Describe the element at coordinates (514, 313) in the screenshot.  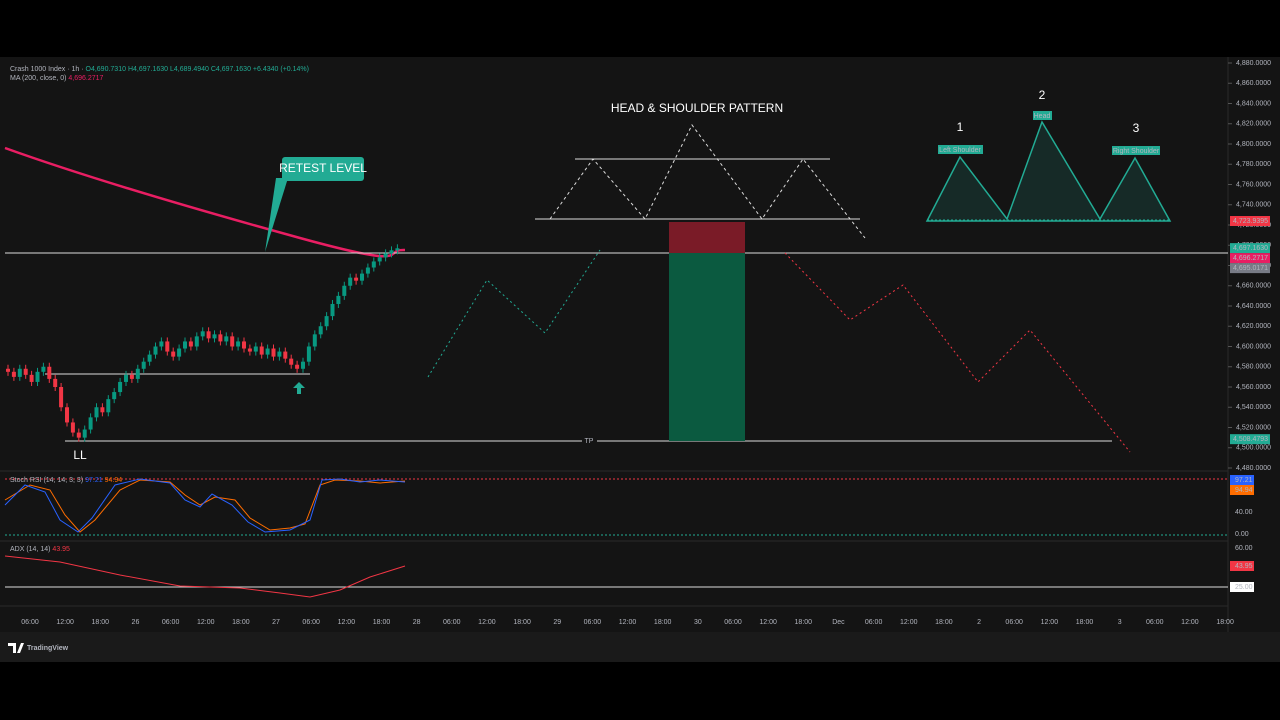
I see `projection-up` at that location.